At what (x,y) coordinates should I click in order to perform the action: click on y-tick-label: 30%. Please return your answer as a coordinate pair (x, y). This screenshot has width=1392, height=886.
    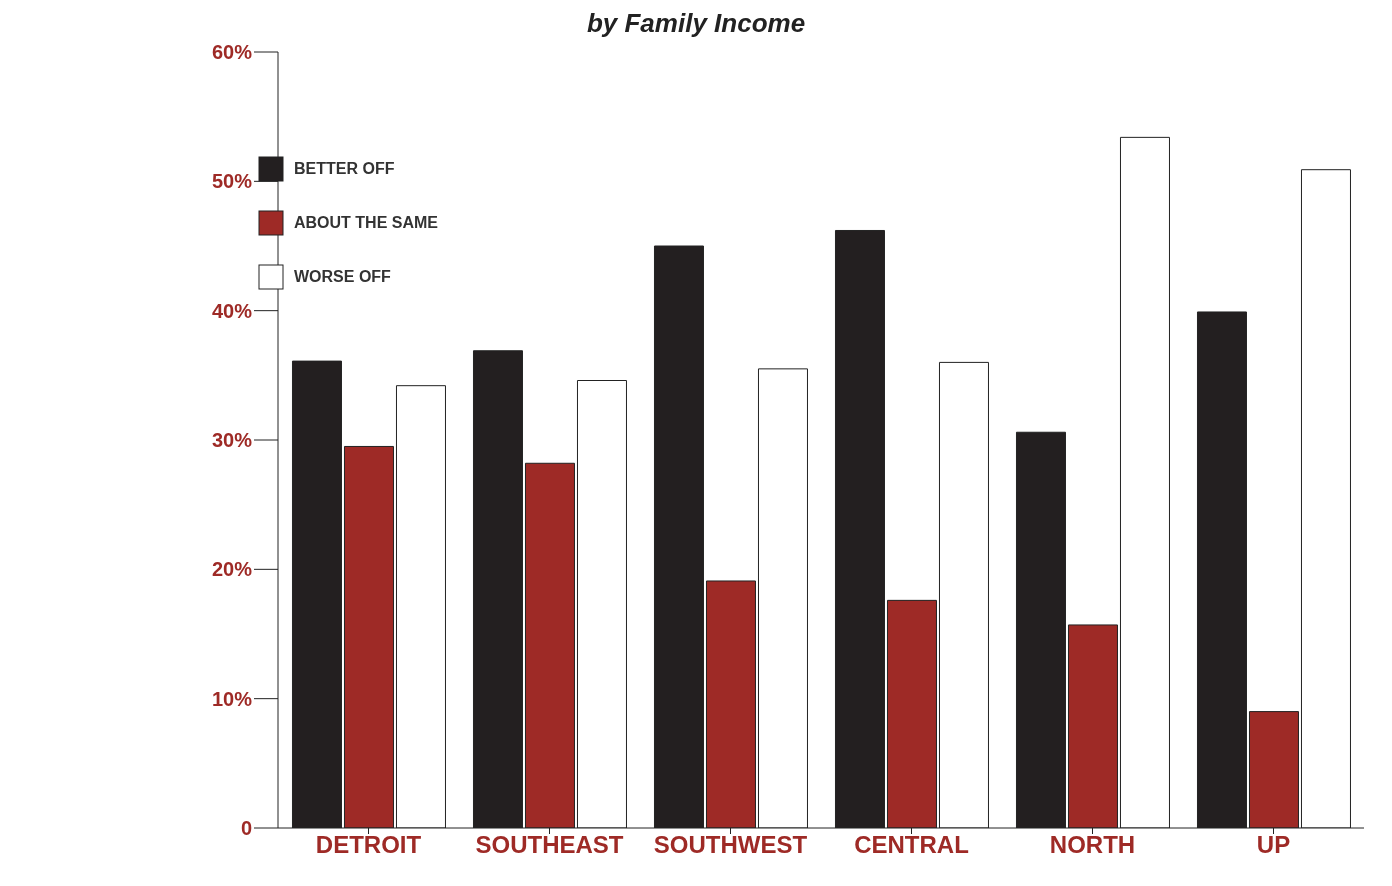
    Looking at the image, I should click on (232, 440).